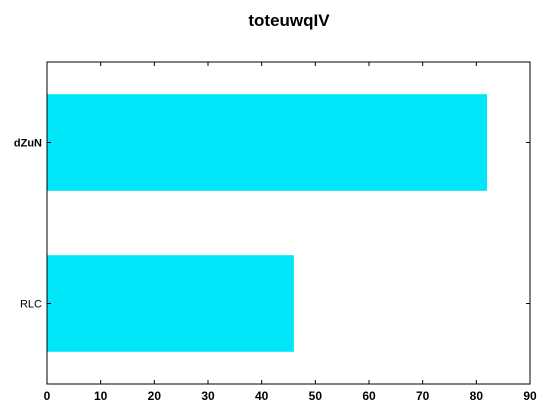  Describe the element at coordinates (477, 396) in the screenshot. I see `x-tick-label: 80` at that location.